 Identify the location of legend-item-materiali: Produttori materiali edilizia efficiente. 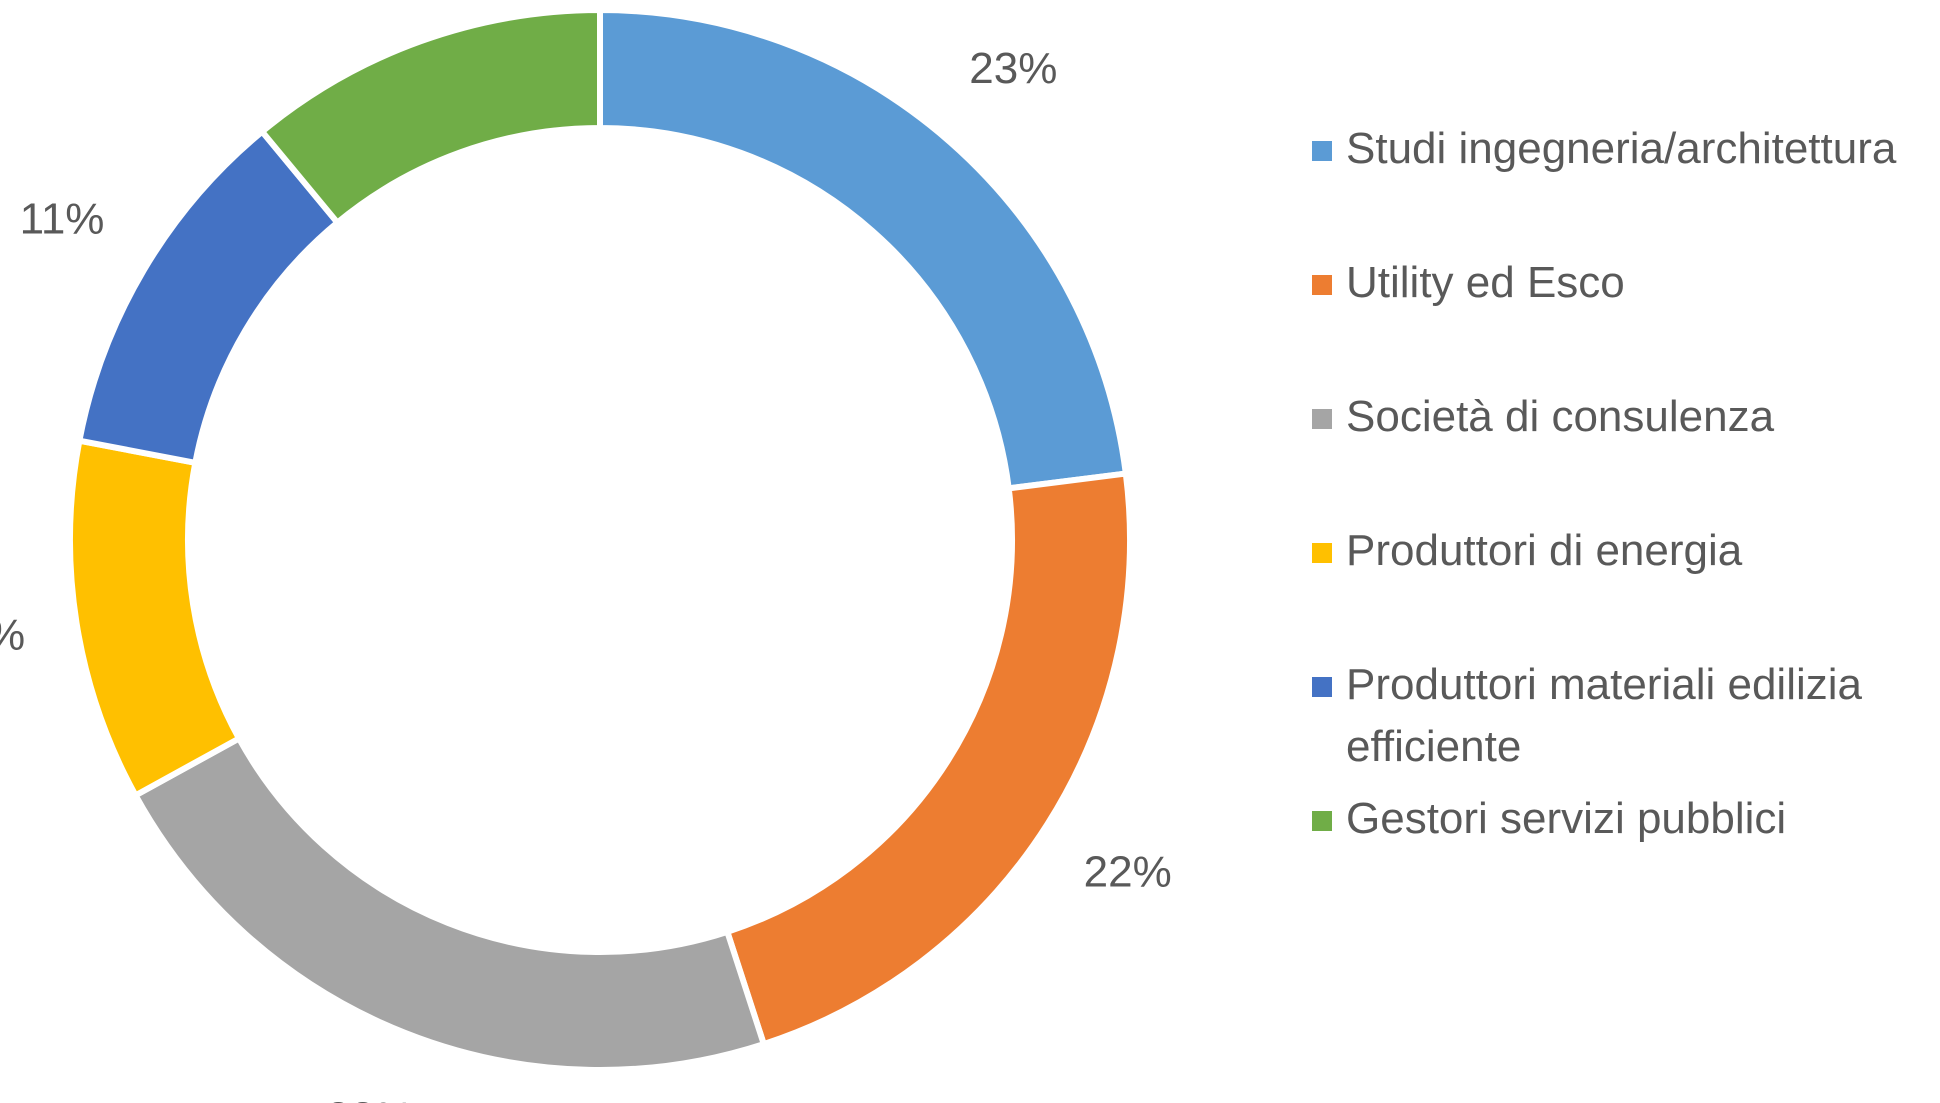
(1625, 716).